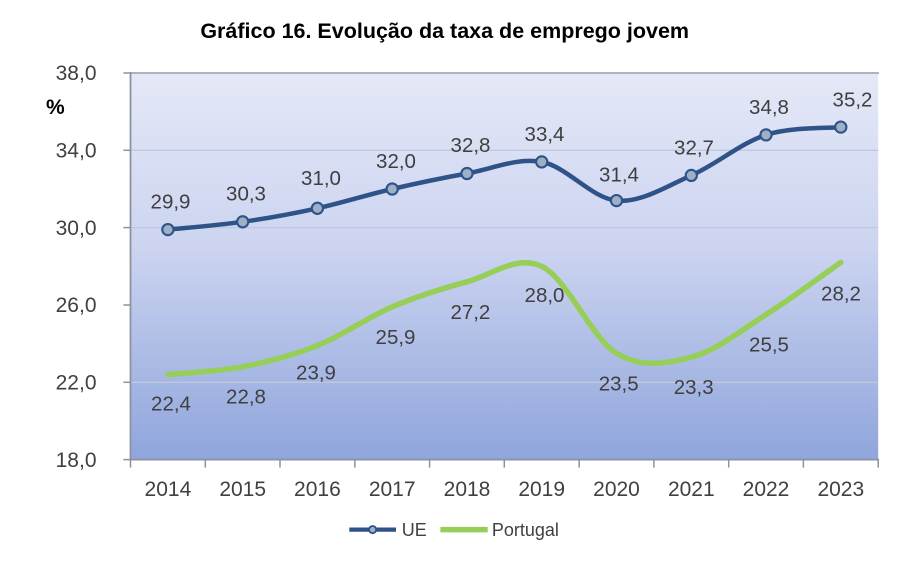 The width and height of the screenshot is (901, 567). I want to click on svg-text: 2015, so click(242, 489).